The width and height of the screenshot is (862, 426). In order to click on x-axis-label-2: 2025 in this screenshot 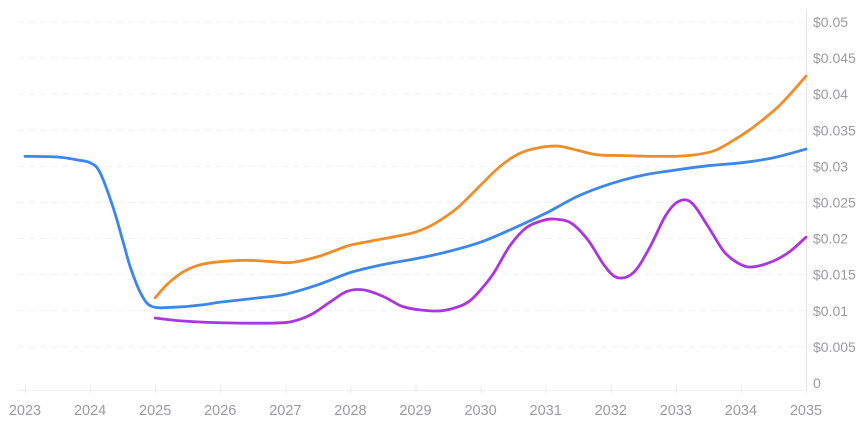, I will do `click(155, 411)`.